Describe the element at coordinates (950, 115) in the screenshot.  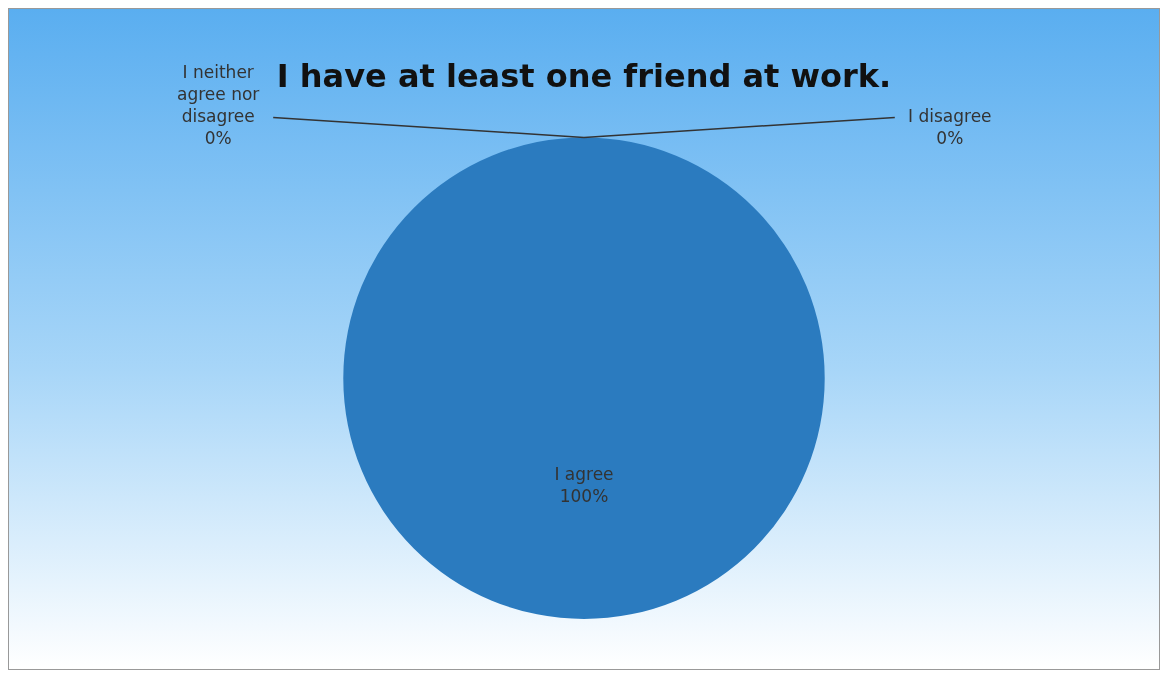
I see `category-label: I disagree` at that location.